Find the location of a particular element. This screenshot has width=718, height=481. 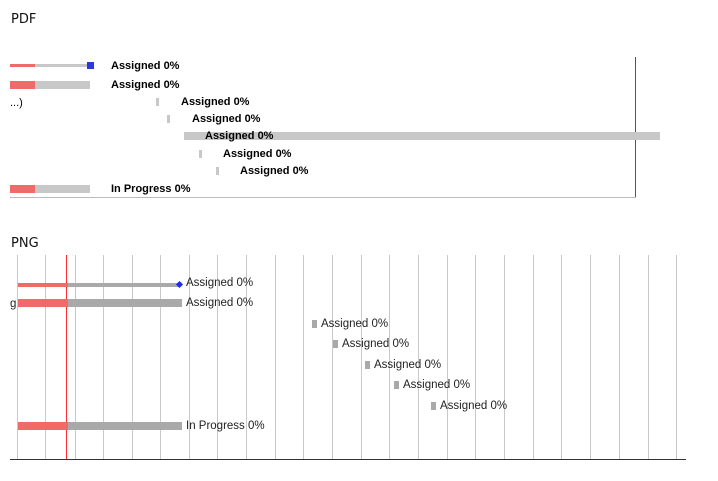

pdf-milestone-marker-icon is located at coordinates (90, 65).